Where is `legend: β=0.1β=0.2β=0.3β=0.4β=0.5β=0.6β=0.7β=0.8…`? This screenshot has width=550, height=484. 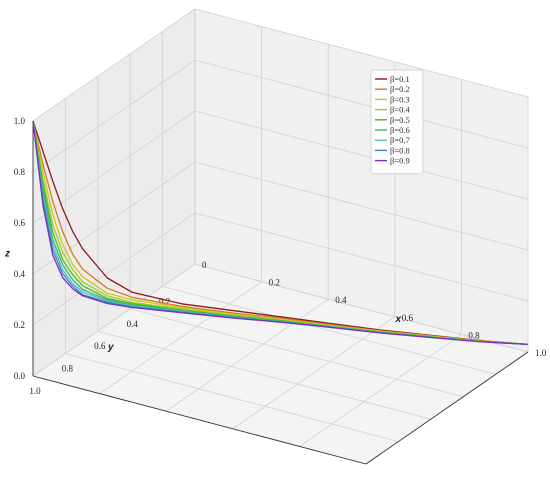 legend: β=0.1β=0.2β=0.3β=0.4β=0.5β=0.6β=0.7β=0.8… is located at coordinates (397, 122).